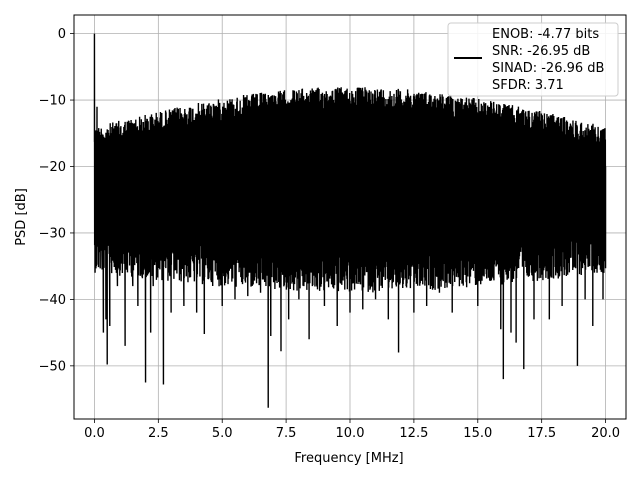  Describe the element at coordinates (158, 433) in the screenshot. I see `x-tick-label: 2.5` at that location.